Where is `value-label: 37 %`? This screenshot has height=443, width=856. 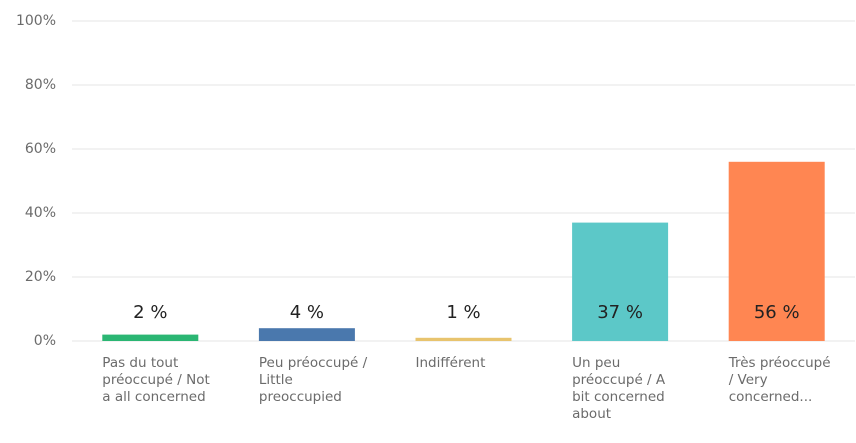 value-label: 37 % is located at coordinates (620, 312).